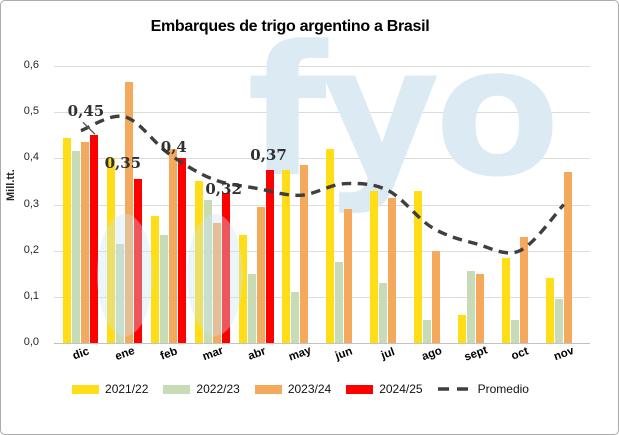  I want to click on bar-2023/24-sept, so click(480, 308).